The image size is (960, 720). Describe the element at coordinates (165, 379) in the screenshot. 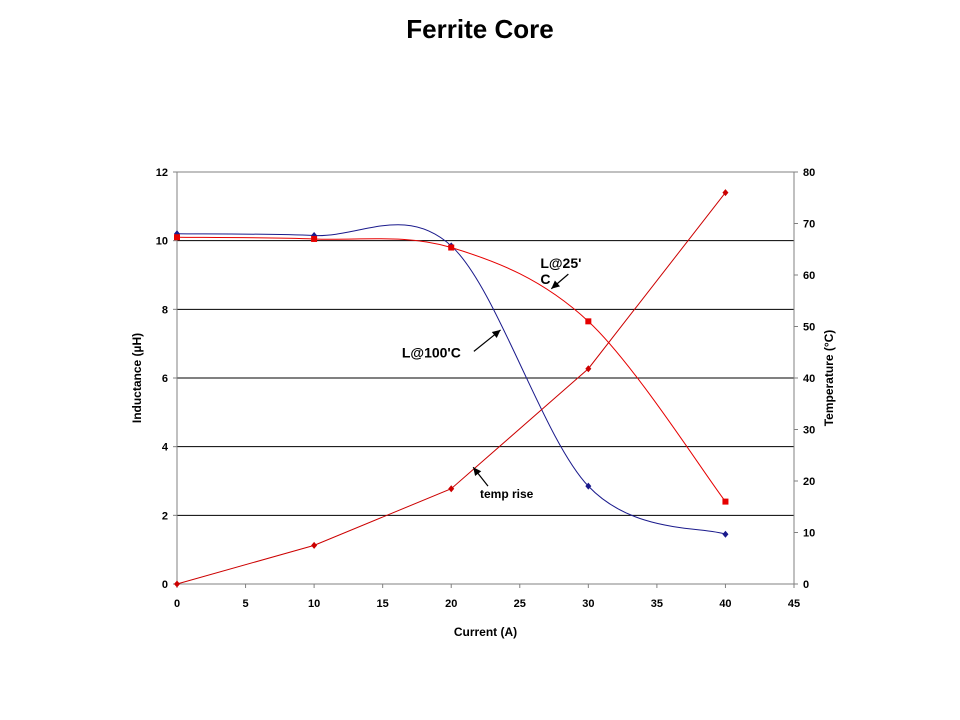

I see `y-tick-label: 6` at that location.